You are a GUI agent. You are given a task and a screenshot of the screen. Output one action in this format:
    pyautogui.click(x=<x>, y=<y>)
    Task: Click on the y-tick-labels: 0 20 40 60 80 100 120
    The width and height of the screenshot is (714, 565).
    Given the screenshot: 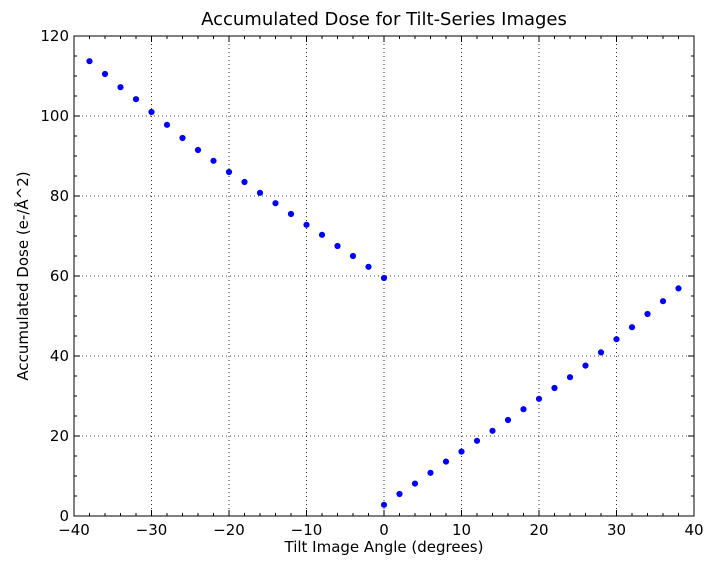 What is the action you would take?
    pyautogui.click(x=54, y=276)
    